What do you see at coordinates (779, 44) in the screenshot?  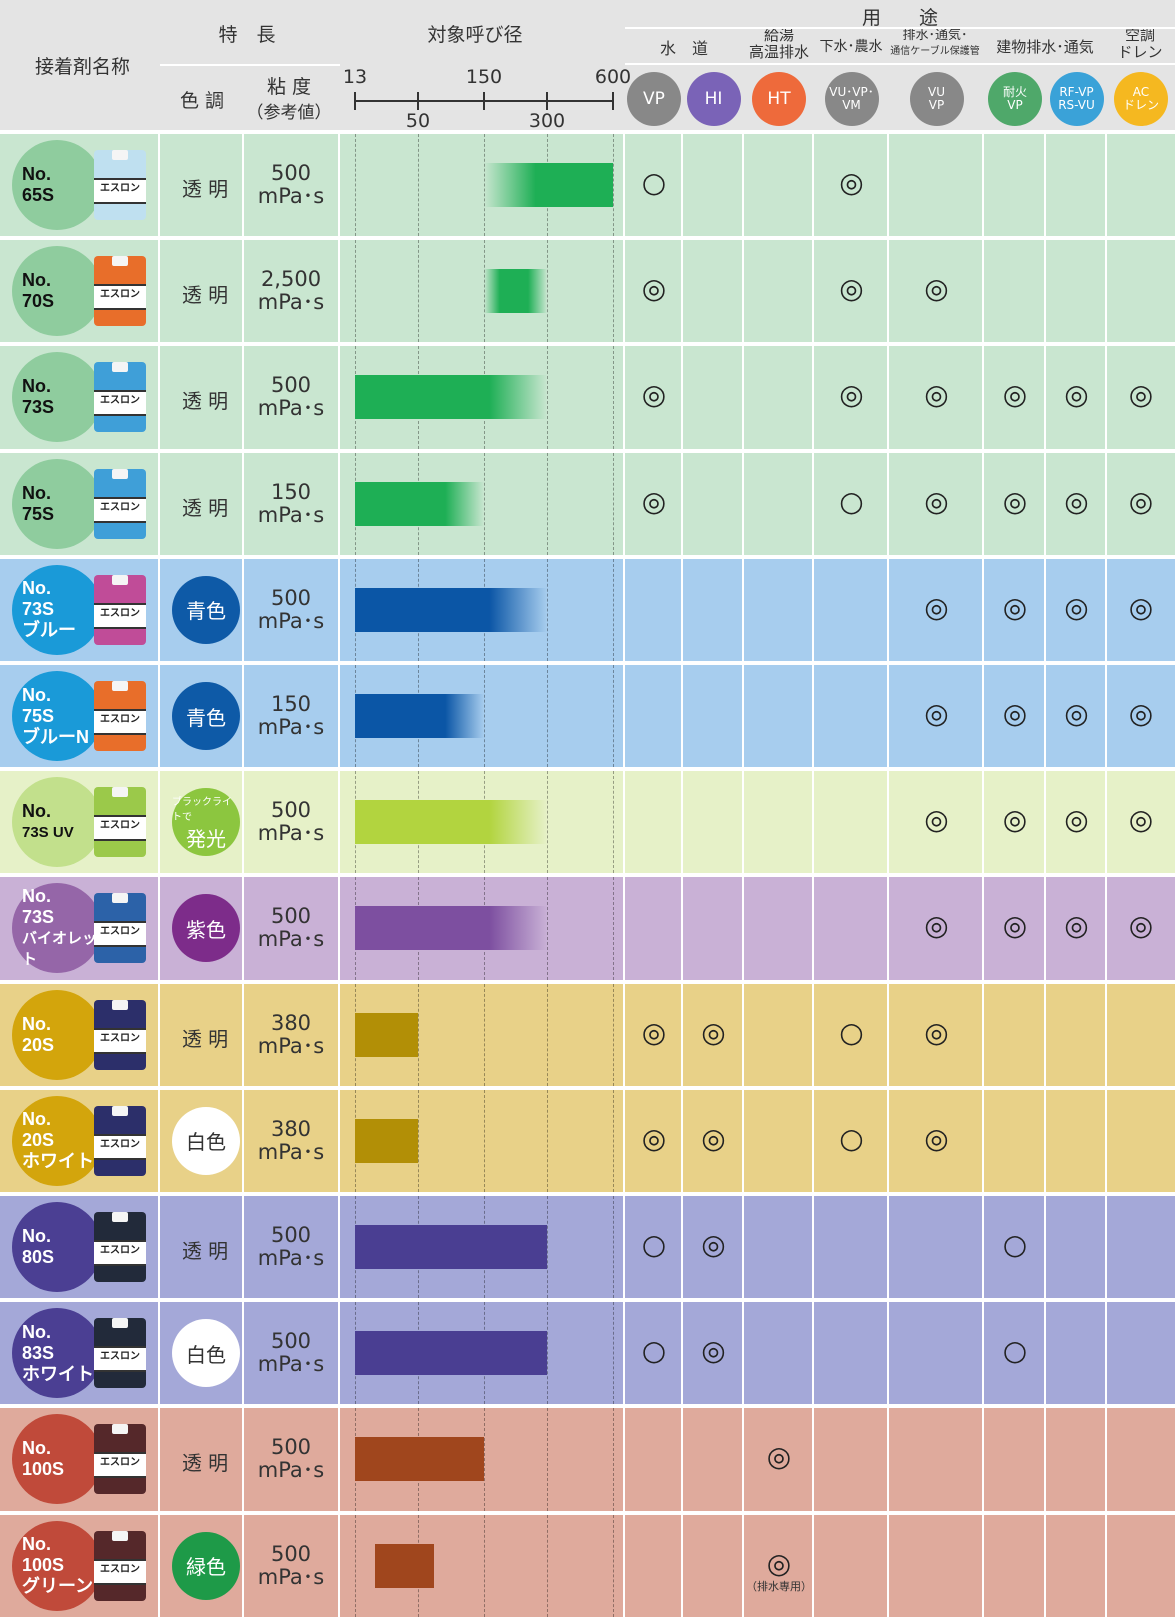 I see `hot-header: 給湯 高温排水` at bounding box center [779, 44].